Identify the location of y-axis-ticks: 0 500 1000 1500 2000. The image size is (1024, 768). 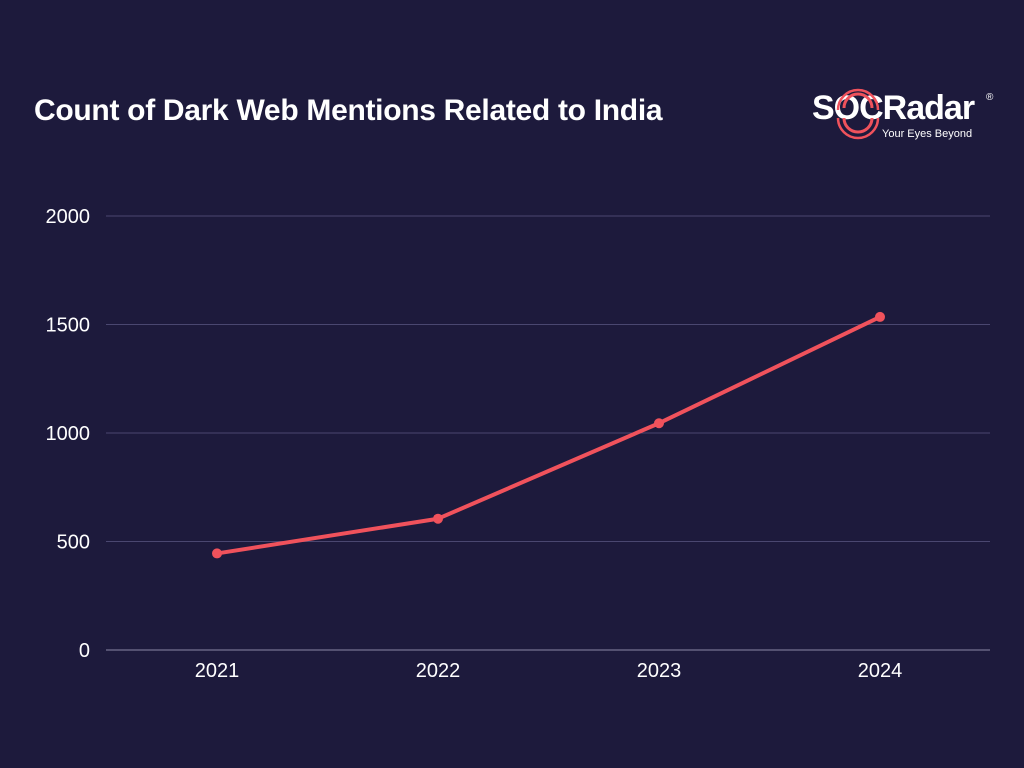
(68, 434).